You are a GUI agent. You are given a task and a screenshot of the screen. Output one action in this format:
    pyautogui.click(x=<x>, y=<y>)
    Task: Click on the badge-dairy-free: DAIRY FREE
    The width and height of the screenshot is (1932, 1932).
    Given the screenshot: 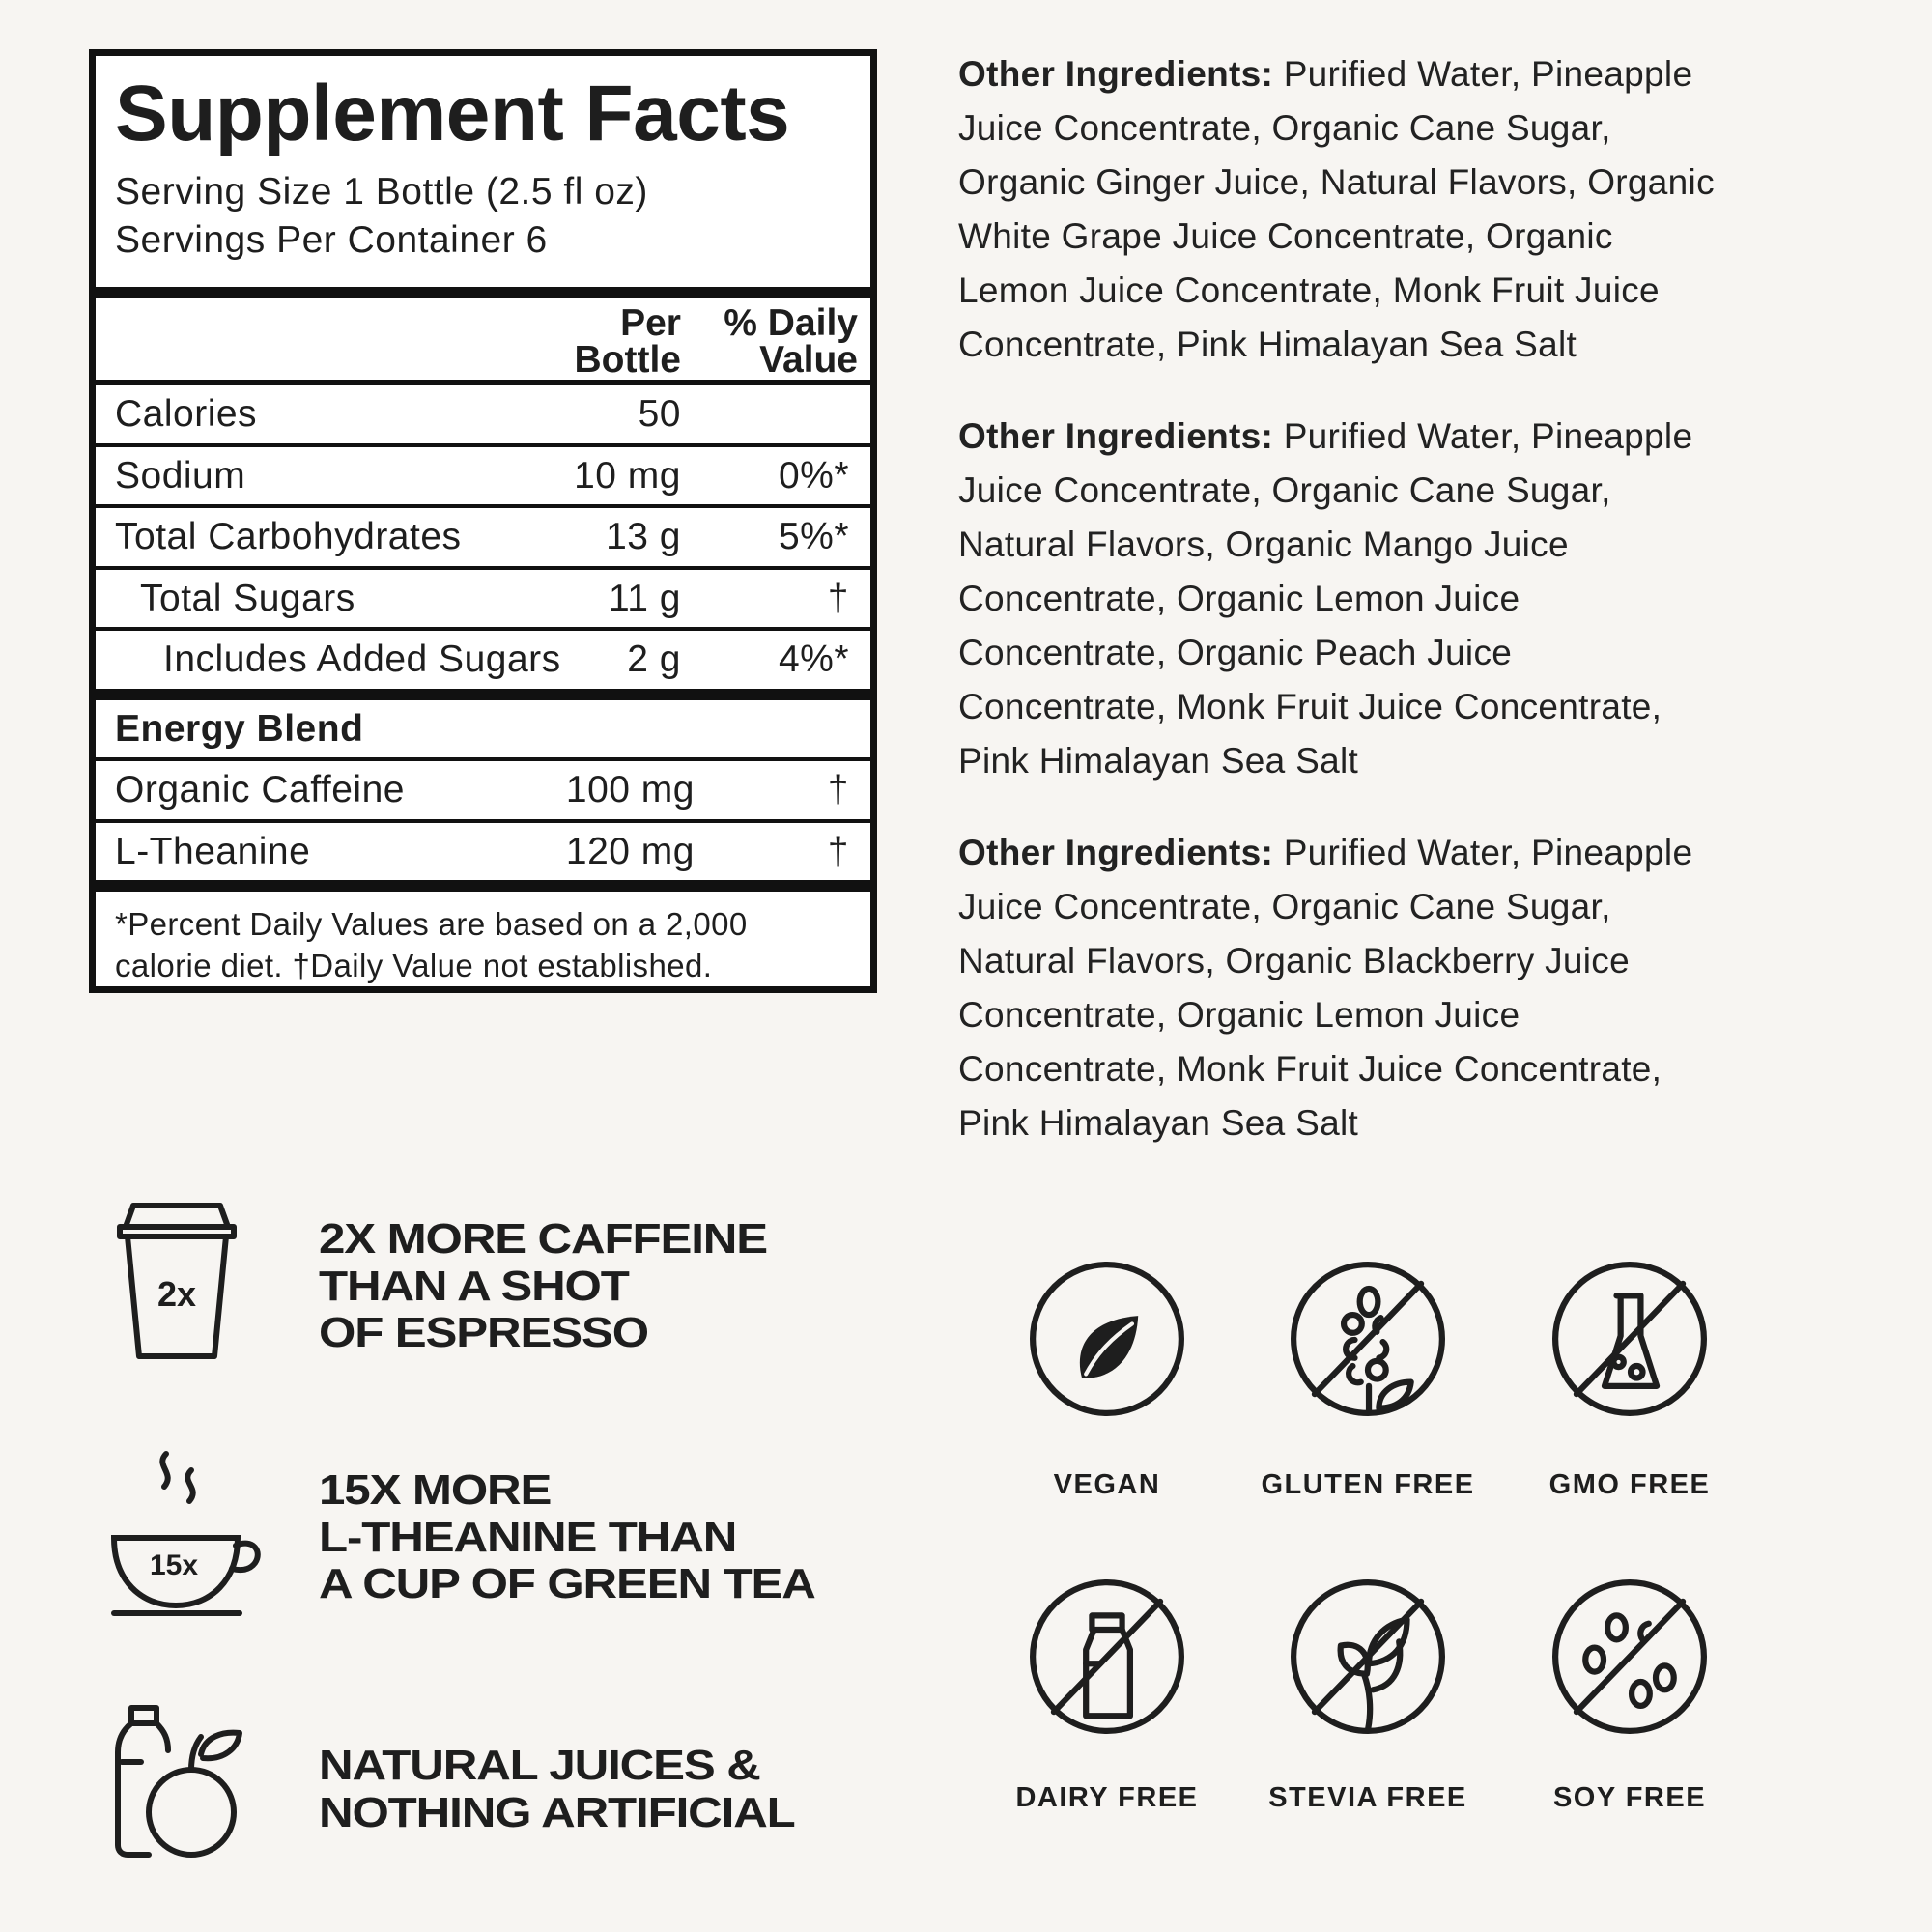 What is the action you would take?
    pyautogui.click(x=1107, y=1696)
    